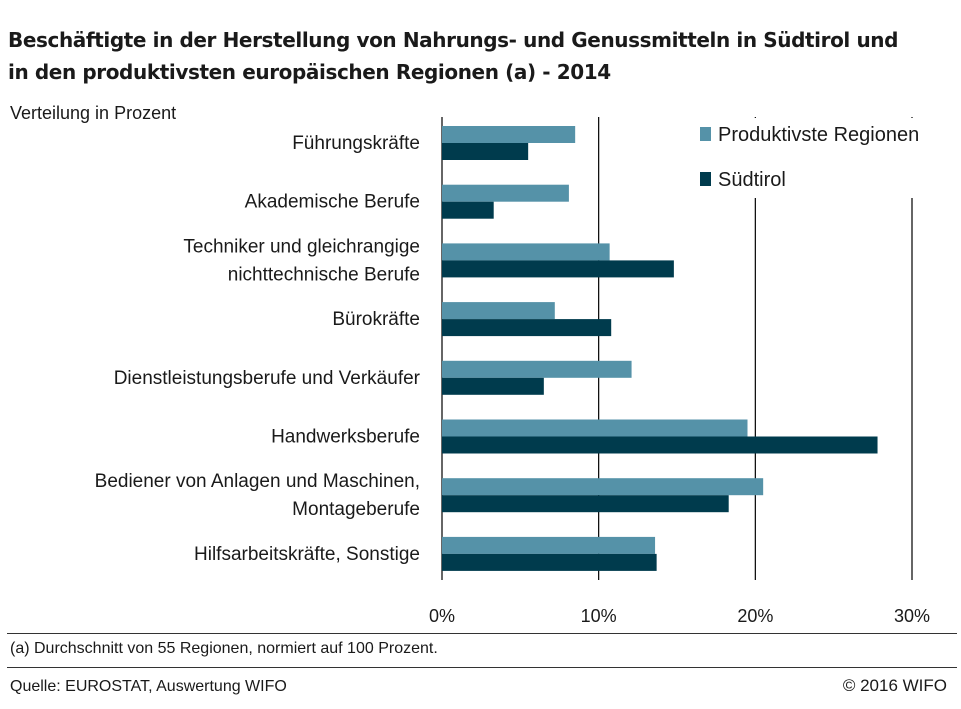 Image resolution: width=961 pixels, height=709 pixels. What do you see at coordinates (356, 509) in the screenshot?
I see `category-label: Montageberufe` at bounding box center [356, 509].